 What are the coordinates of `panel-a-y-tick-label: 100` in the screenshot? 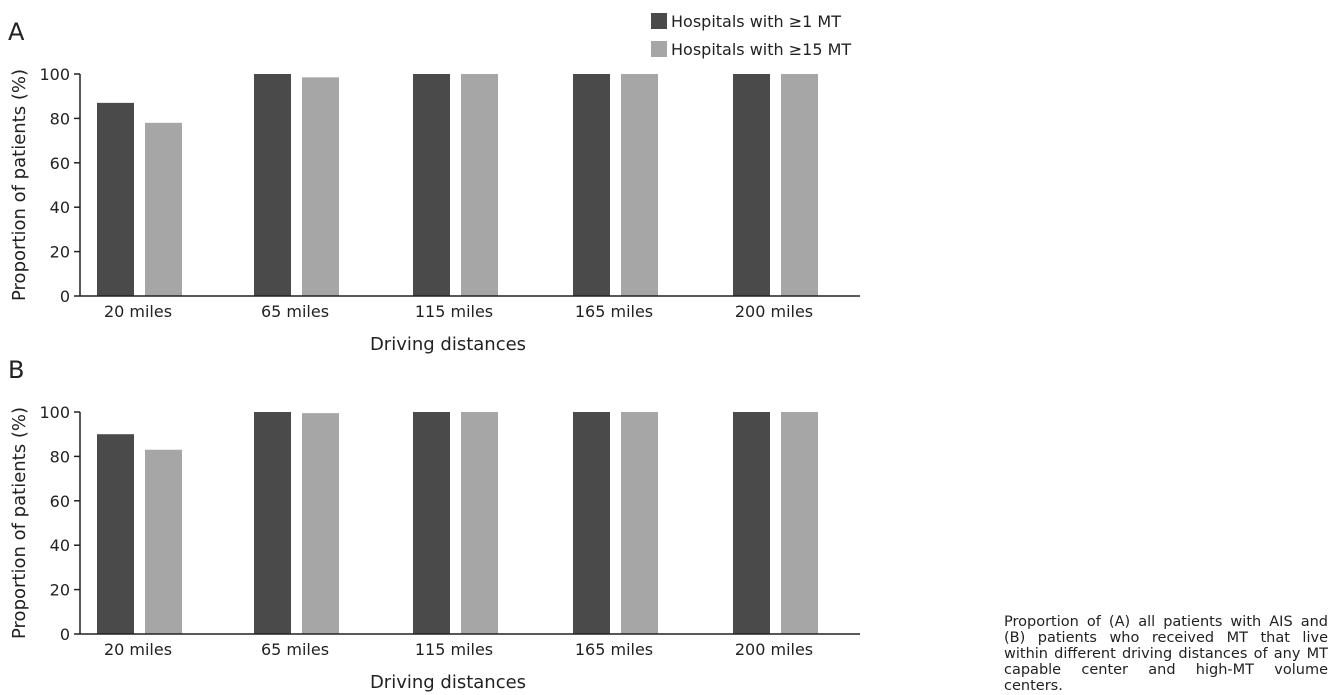 It's located at (54, 74).